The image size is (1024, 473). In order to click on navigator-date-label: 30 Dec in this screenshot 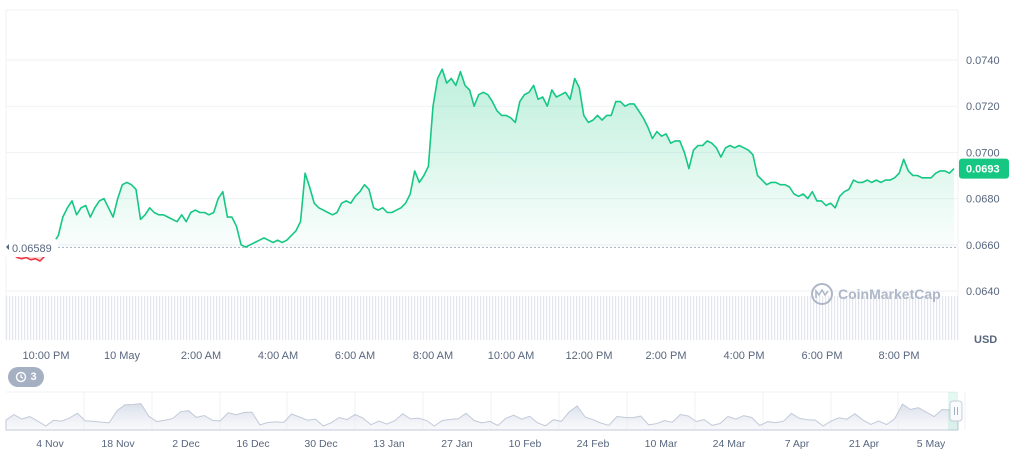, I will do `click(320, 444)`.